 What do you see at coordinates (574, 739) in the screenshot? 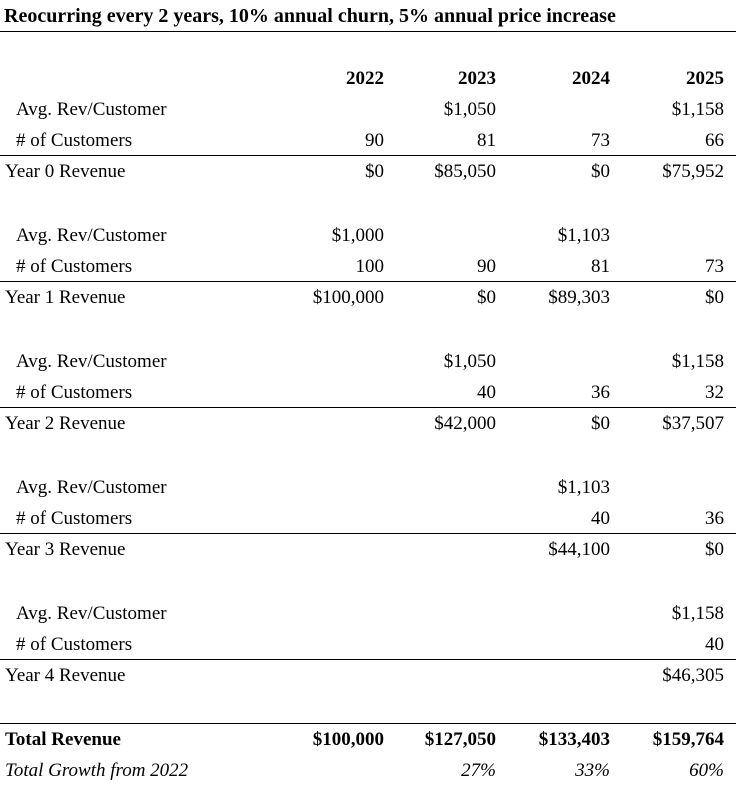
I see `total-revenue-cell: $133,403` at bounding box center [574, 739].